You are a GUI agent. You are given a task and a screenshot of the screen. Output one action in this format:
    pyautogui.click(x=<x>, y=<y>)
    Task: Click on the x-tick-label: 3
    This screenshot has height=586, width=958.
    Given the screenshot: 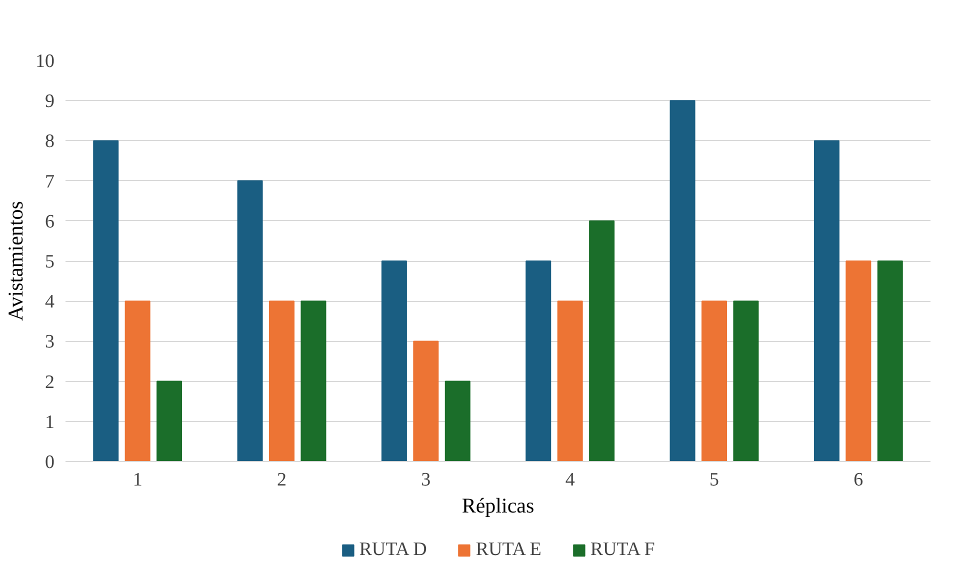 What is the action you would take?
    pyautogui.click(x=426, y=480)
    